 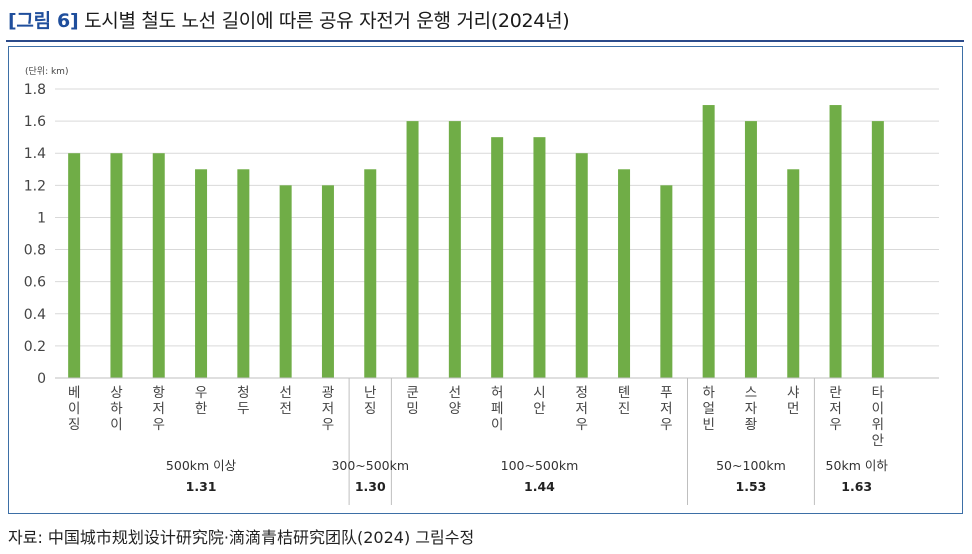 What do you see at coordinates (35, 122) in the screenshot?
I see `y-tick-label: 1.6` at bounding box center [35, 122].